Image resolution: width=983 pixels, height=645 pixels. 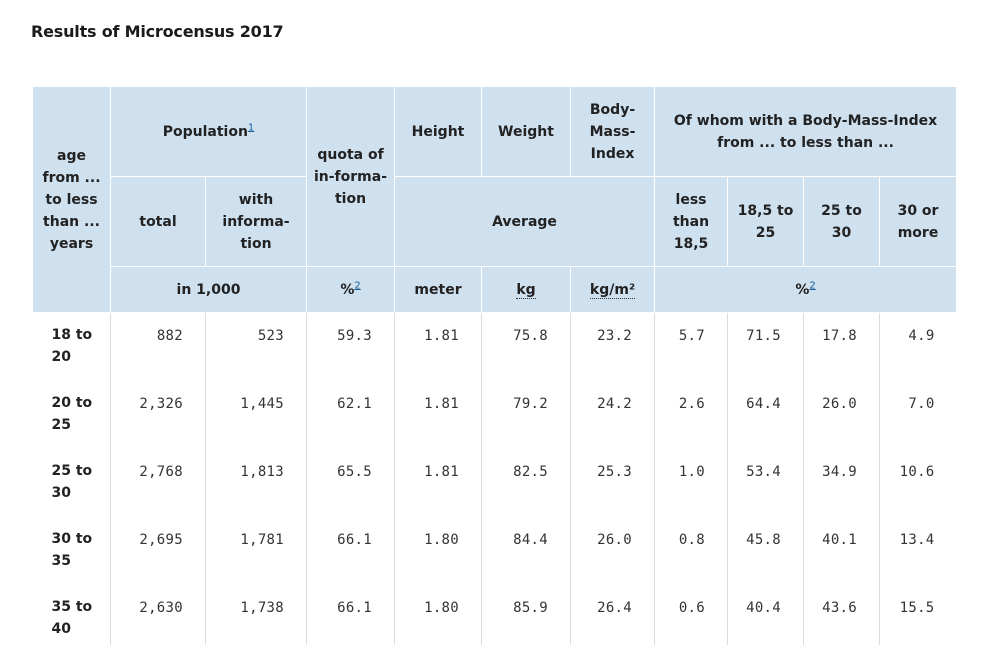 What do you see at coordinates (72, 414) in the screenshot?
I see `row-age: 20 to 25` at bounding box center [72, 414].